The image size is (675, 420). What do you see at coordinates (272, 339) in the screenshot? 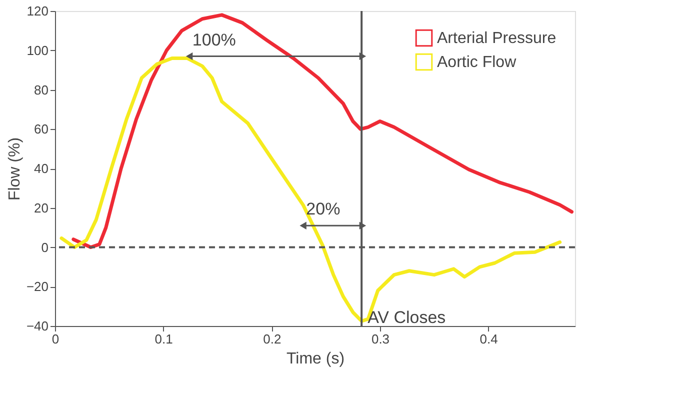
I see `x-tick-label: 0.2` at bounding box center [272, 339].